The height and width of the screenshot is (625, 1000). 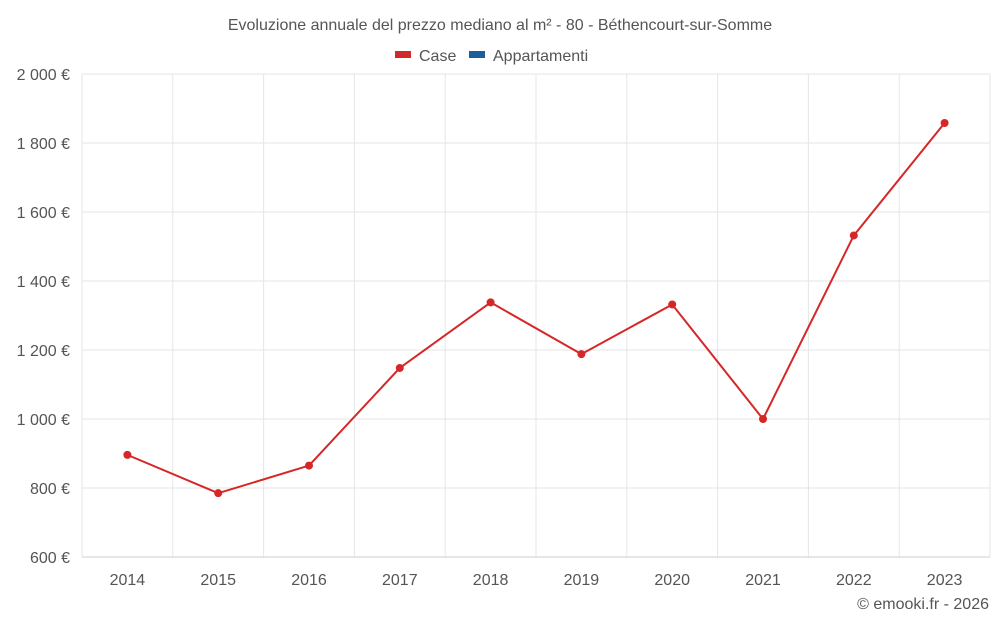 What do you see at coordinates (854, 580) in the screenshot?
I see `x-tick-label: 2022` at bounding box center [854, 580].